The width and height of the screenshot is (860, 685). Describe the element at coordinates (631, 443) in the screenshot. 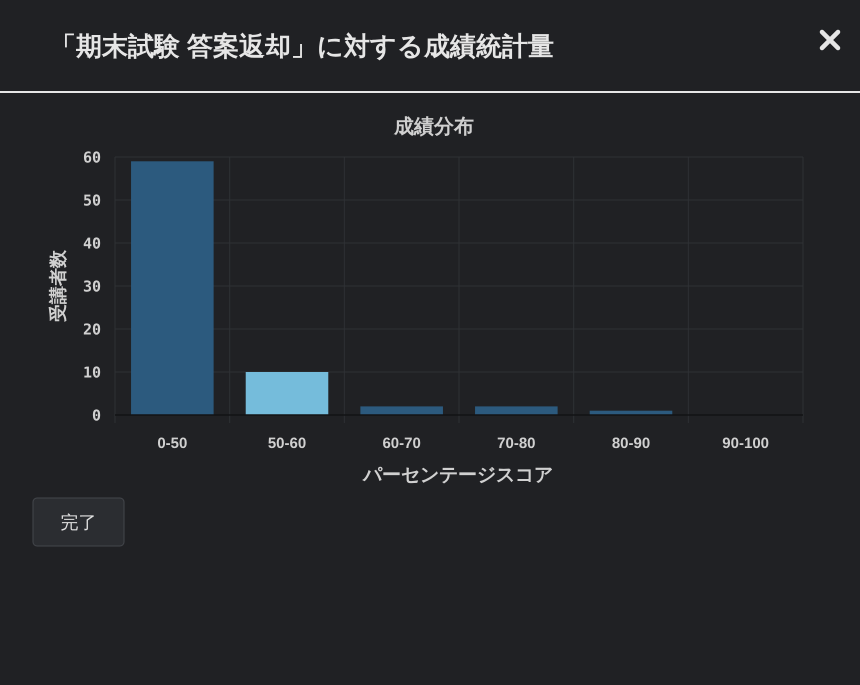

I see `x-tick-label: 80-90` at that location.